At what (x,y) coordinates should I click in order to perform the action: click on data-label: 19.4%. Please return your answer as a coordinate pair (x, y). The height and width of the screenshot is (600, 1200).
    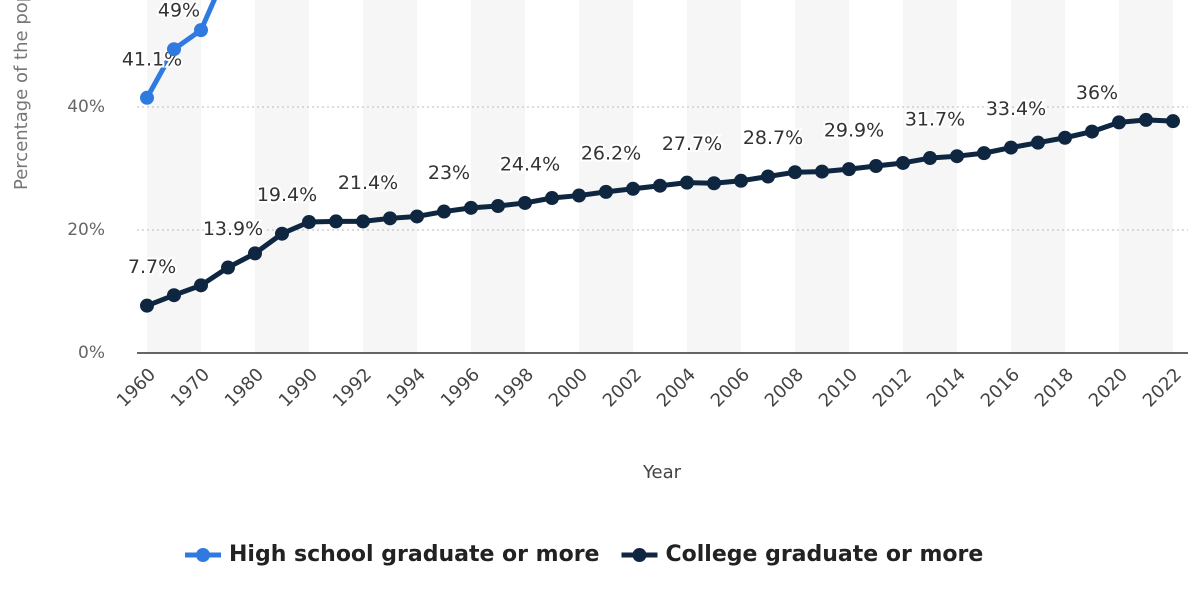
    Looking at the image, I should click on (287, 195).